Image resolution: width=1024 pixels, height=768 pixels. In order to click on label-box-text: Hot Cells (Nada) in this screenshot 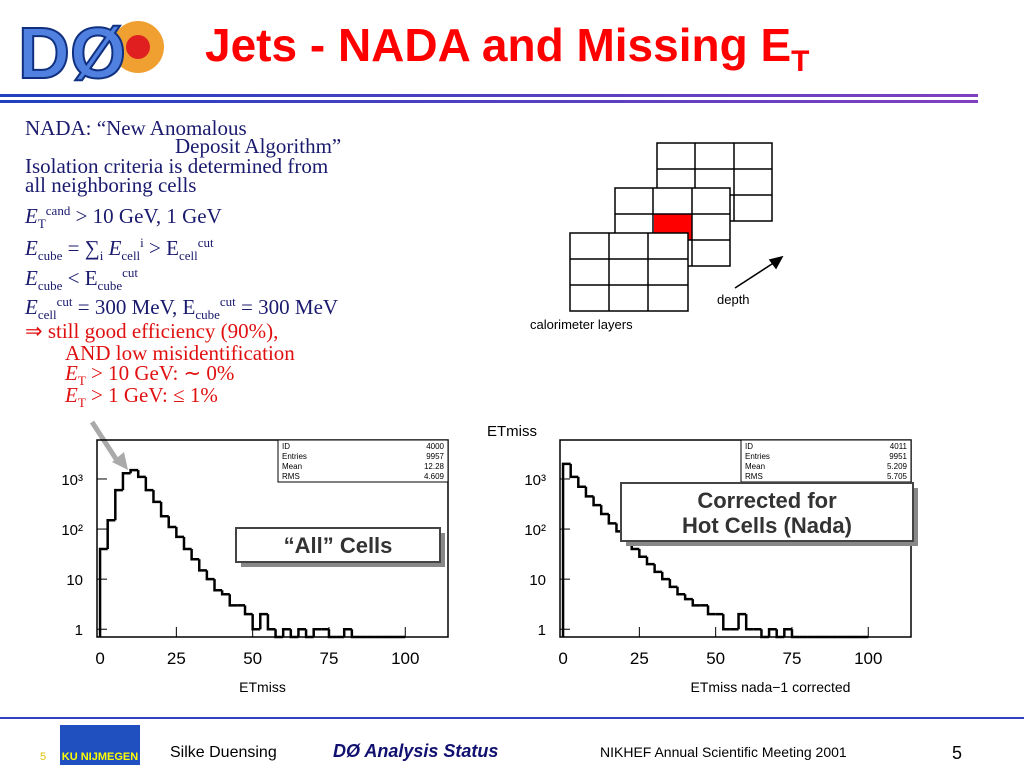, I will do `click(767, 525)`.